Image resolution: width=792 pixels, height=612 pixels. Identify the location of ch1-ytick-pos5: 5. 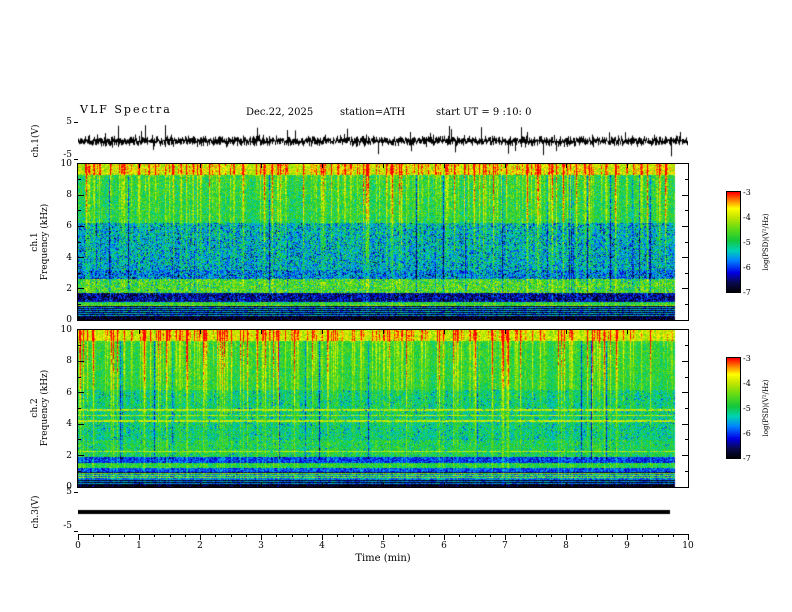
(69, 122).